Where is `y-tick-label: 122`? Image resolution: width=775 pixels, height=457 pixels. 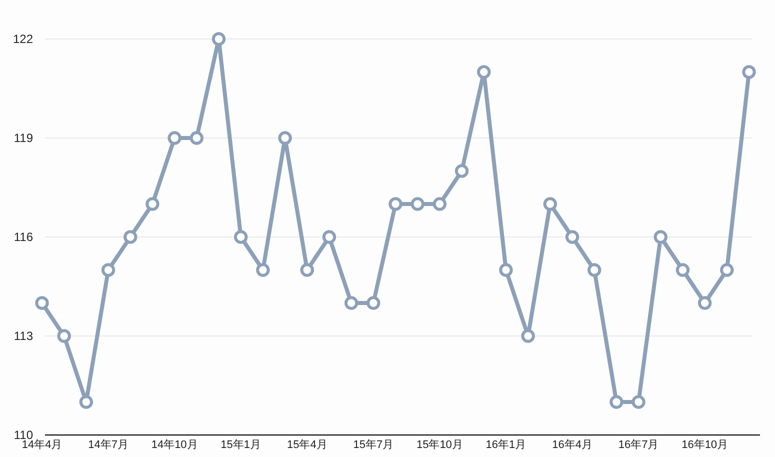 y-tick-label: 122 is located at coordinates (23, 39).